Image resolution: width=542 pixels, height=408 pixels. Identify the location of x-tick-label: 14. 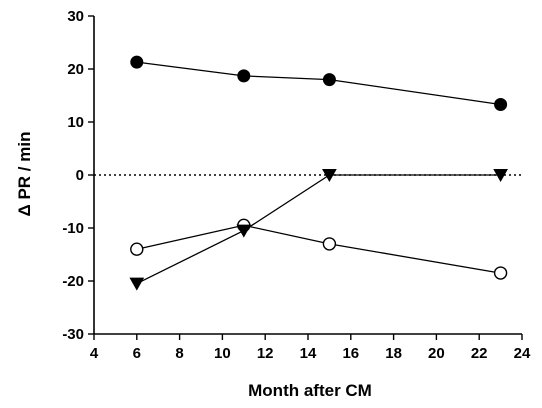
(308, 353).